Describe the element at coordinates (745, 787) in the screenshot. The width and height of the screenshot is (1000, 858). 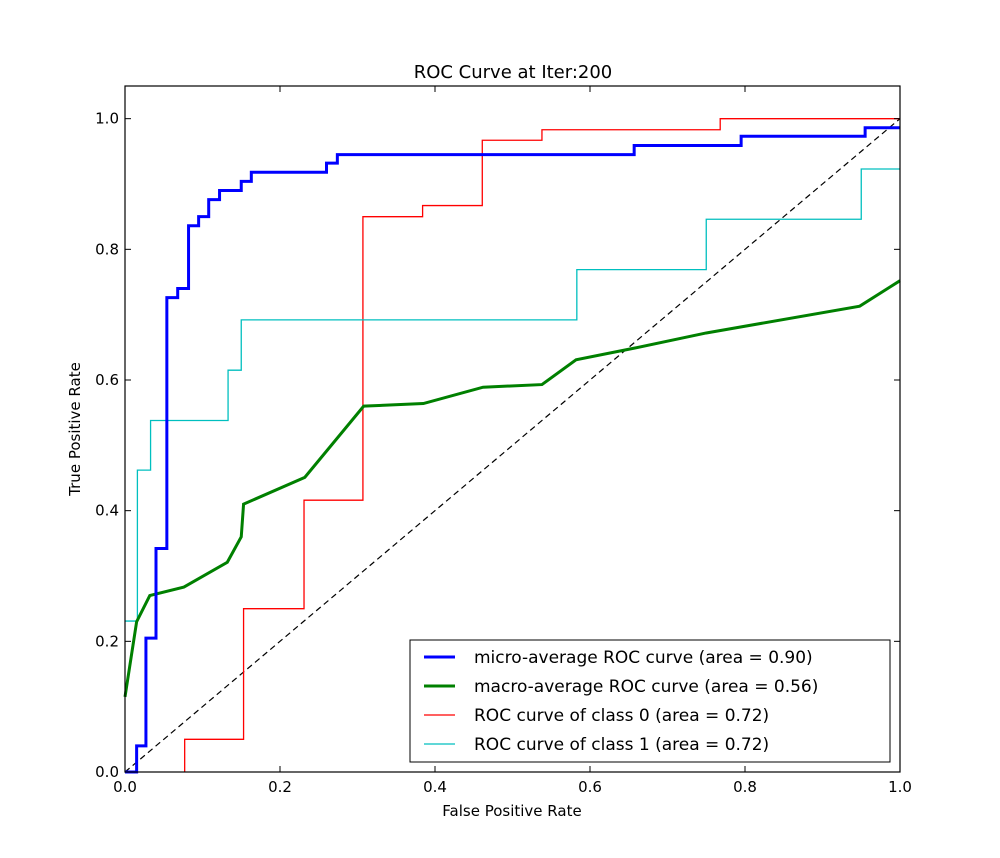
I see `x-tick-label: 0.8` at that location.